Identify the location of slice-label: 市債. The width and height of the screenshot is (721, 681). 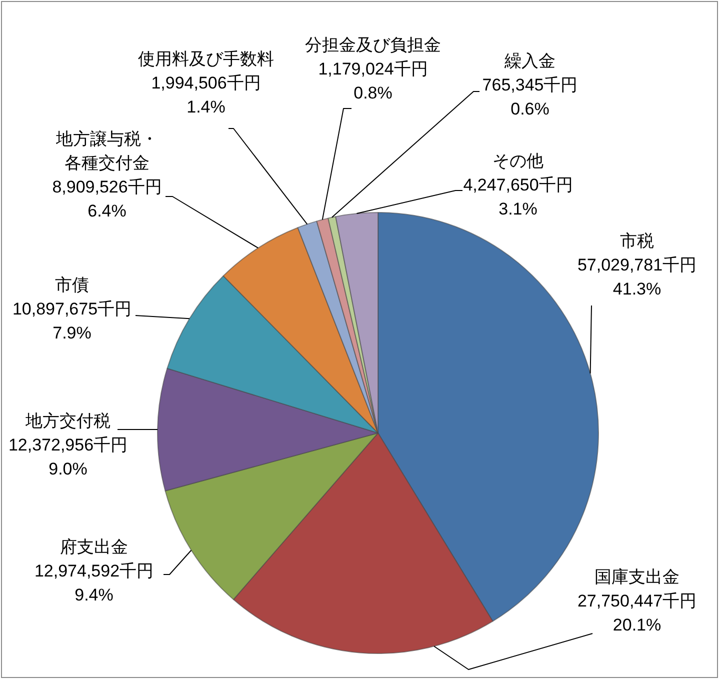
(72, 285).